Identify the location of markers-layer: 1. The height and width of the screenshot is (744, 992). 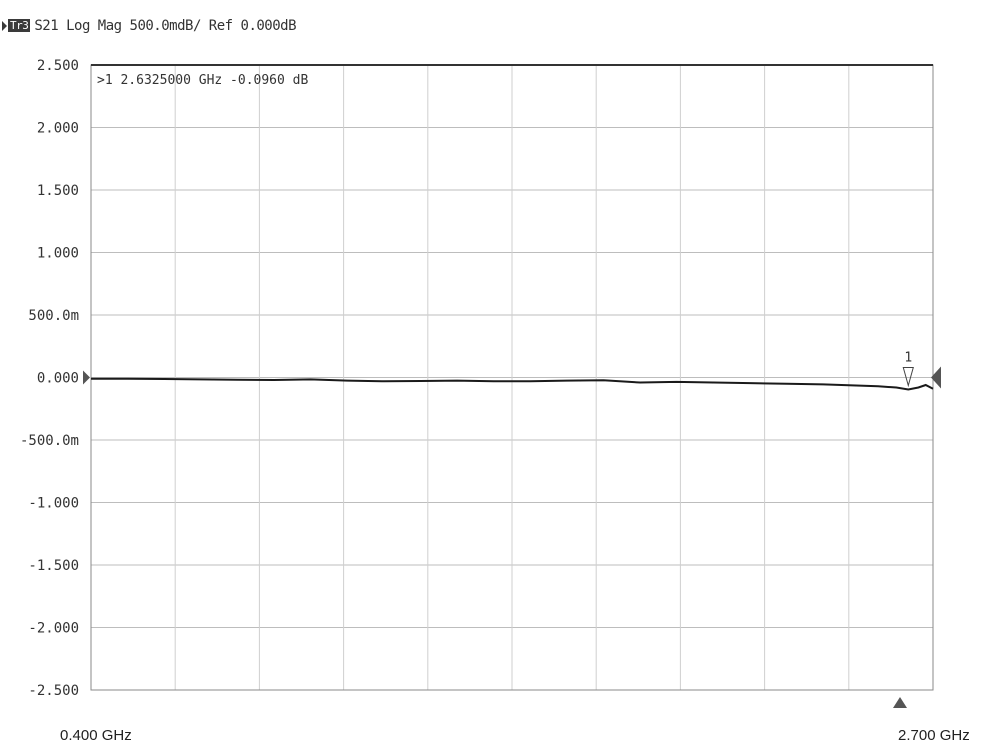
(908, 368).